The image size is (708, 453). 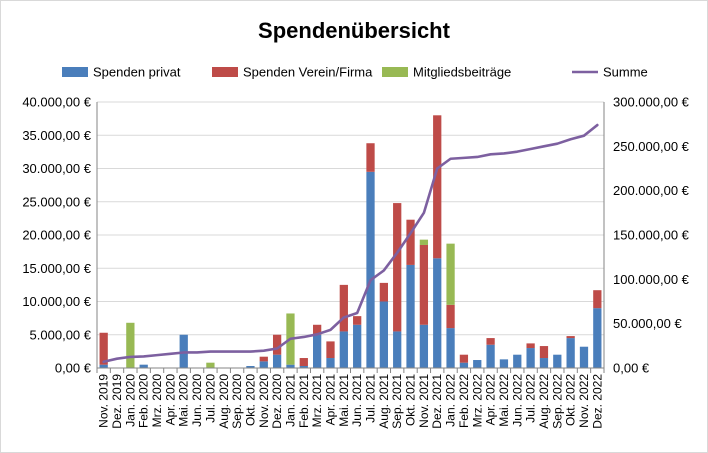 I want to click on x-tick-label: Apr. 2022, so click(x=491, y=400).